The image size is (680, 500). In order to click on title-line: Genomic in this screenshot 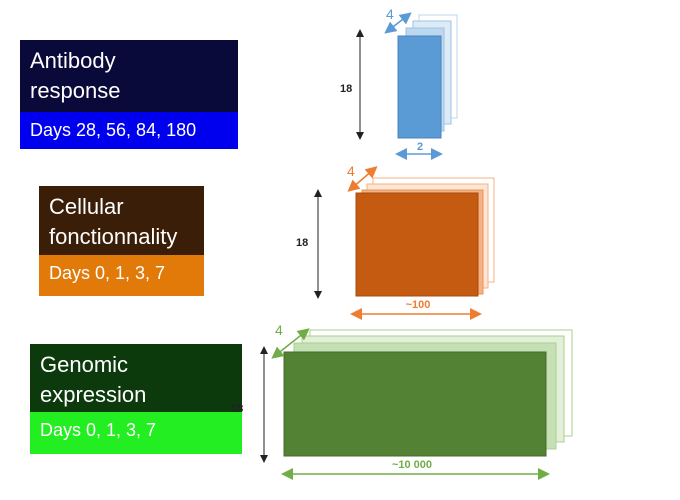, I will do `click(84, 364)`.